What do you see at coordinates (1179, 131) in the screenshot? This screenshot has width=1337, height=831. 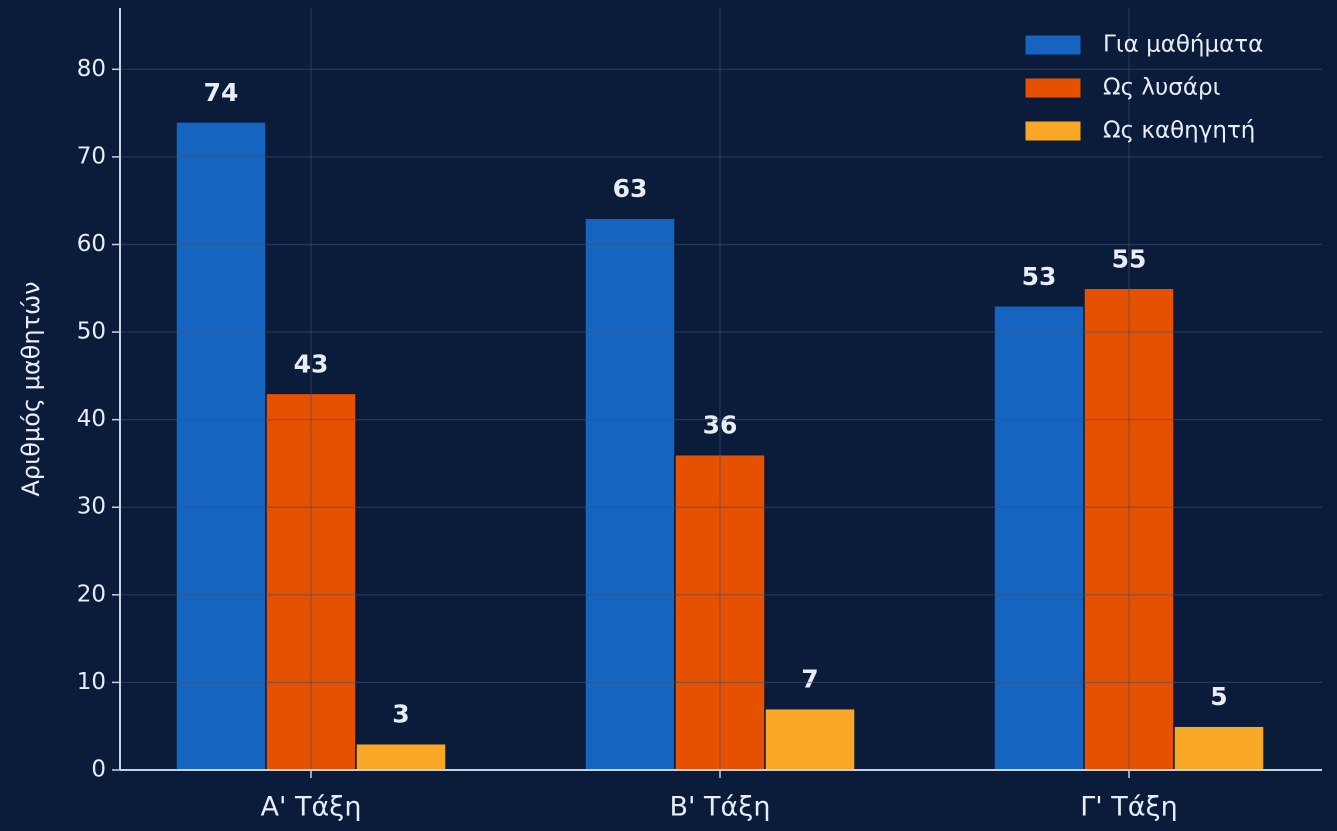 I see `legend-label: Ως καθηγητή` at bounding box center [1179, 131].